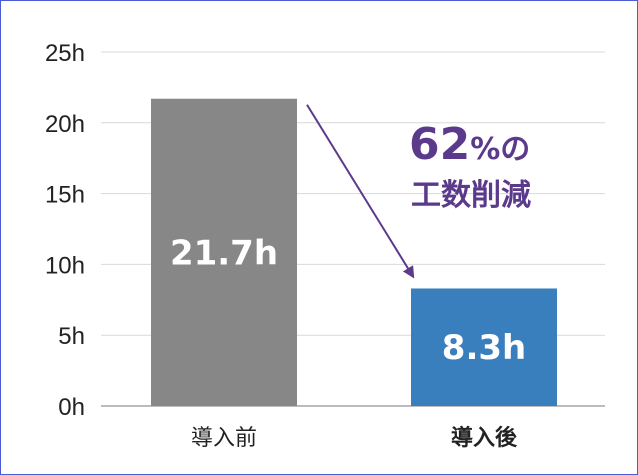  What do you see at coordinates (360, 191) in the screenshot?
I see `reduction-arrow` at bounding box center [360, 191].